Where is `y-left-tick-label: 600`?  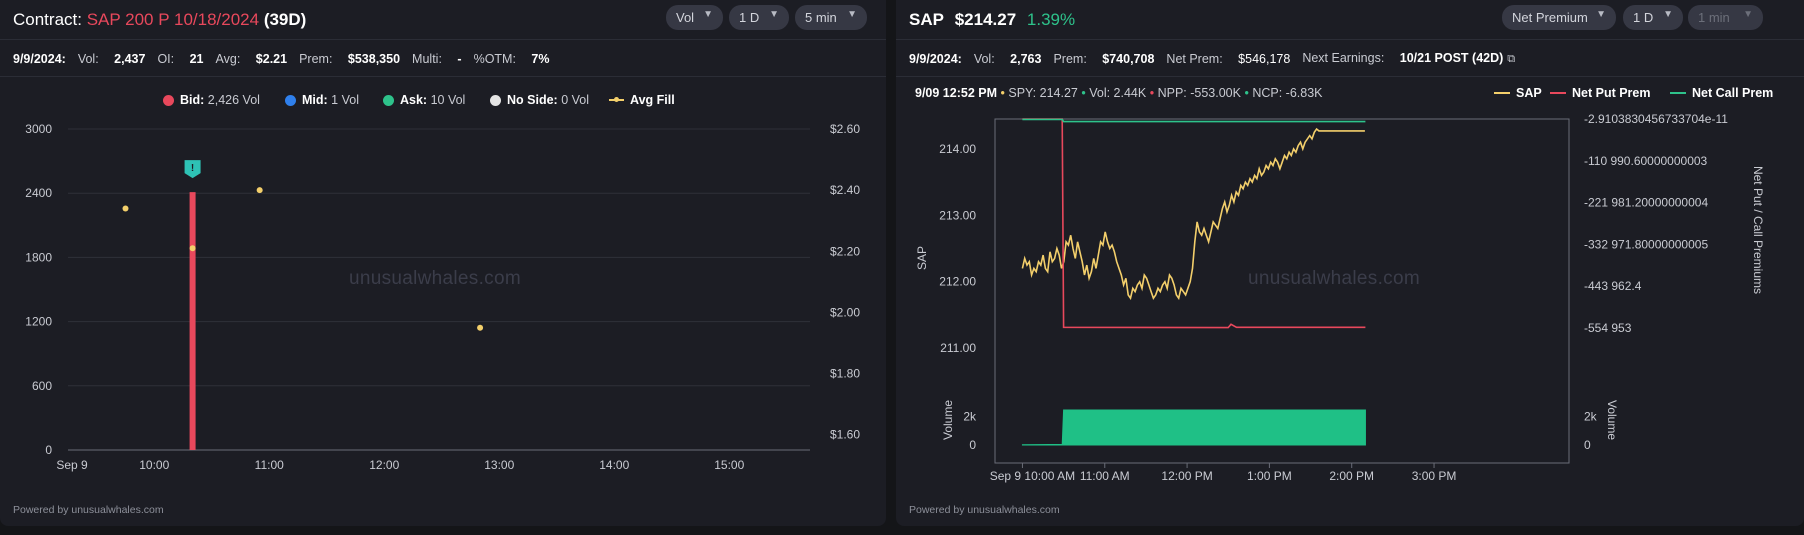
y-left-tick-label: 600 is located at coordinates (42, 386).